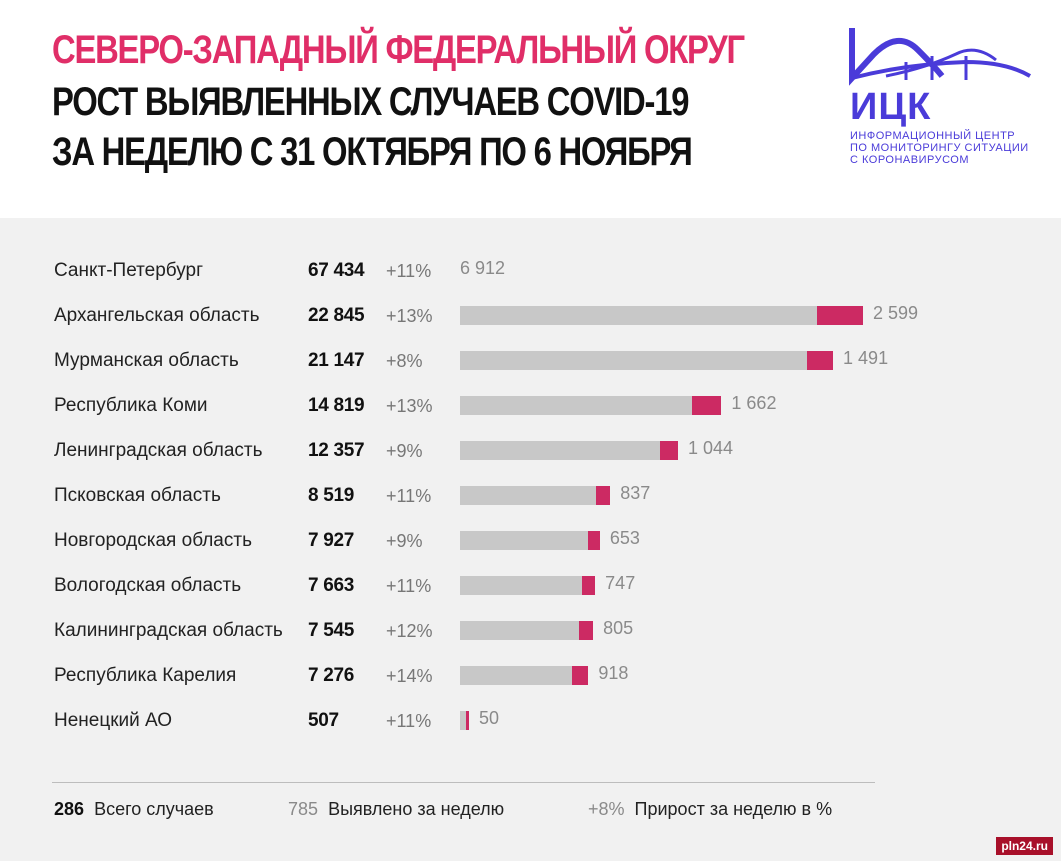 Image resolution: width=1061 pixels, height=861 pixels. What do you see at coordinates (131, 405) in the screenshot?
I see `region-label: Республика Коми` at bounding box center [131, 405].